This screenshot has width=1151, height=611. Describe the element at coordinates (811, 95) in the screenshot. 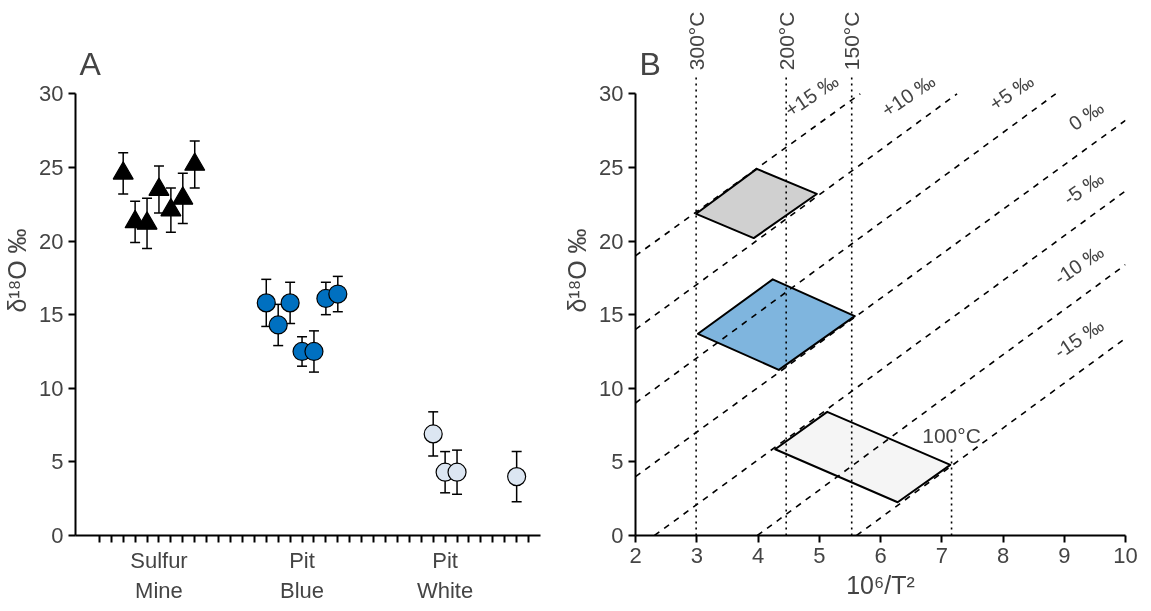

I see `text: +15 ‰` at that location.